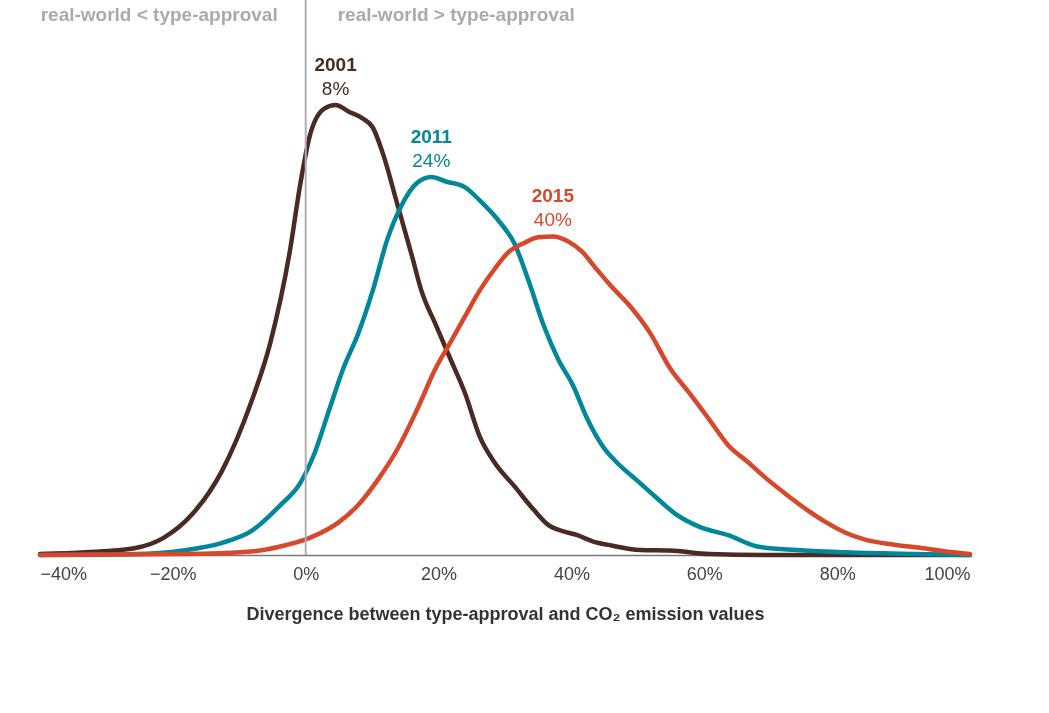  Describe the element at coordinates (571, 573) in the screenshot. I see `x-tick-label: 40%` at that location.